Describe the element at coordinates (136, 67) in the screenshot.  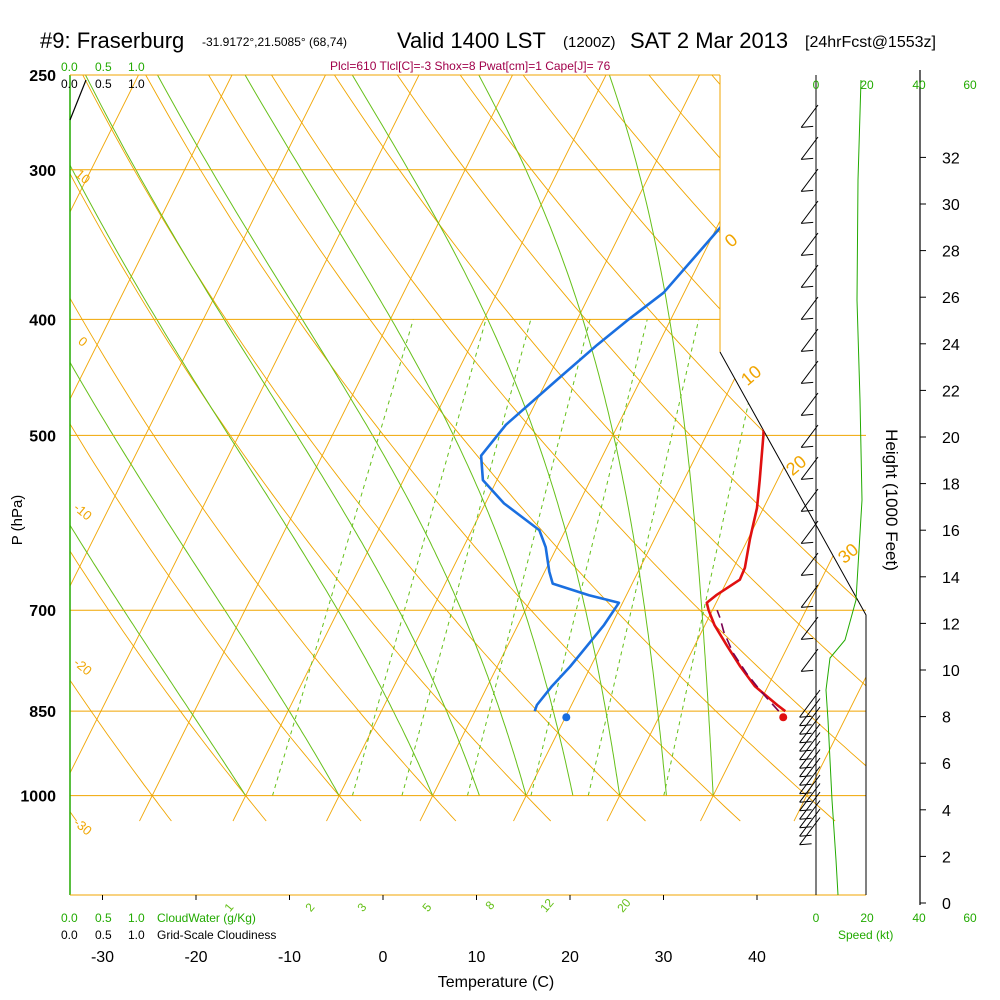
I see `cloudwater-tick-top-2: 1.0` at that location.